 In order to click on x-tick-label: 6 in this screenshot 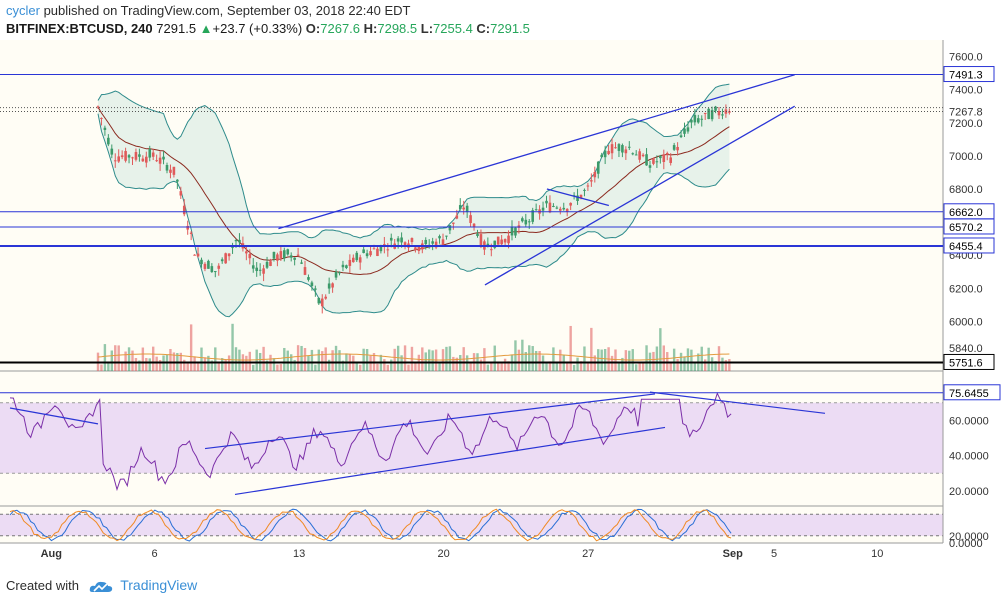, I will do `click(154, 554)`.